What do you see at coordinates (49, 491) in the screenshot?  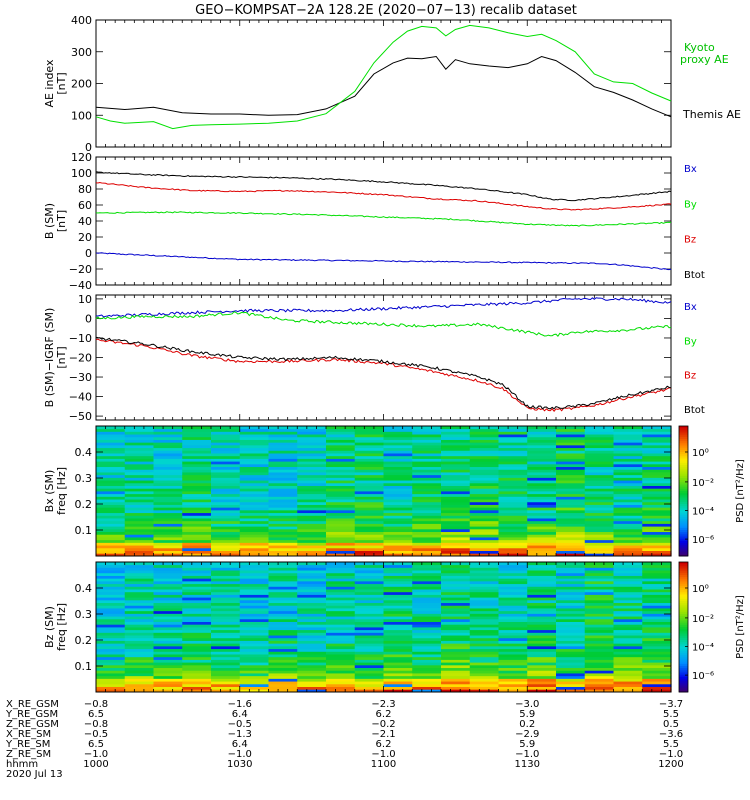 I see `y-axis-label: Bx (SM)` at bounding box center [49, 491].